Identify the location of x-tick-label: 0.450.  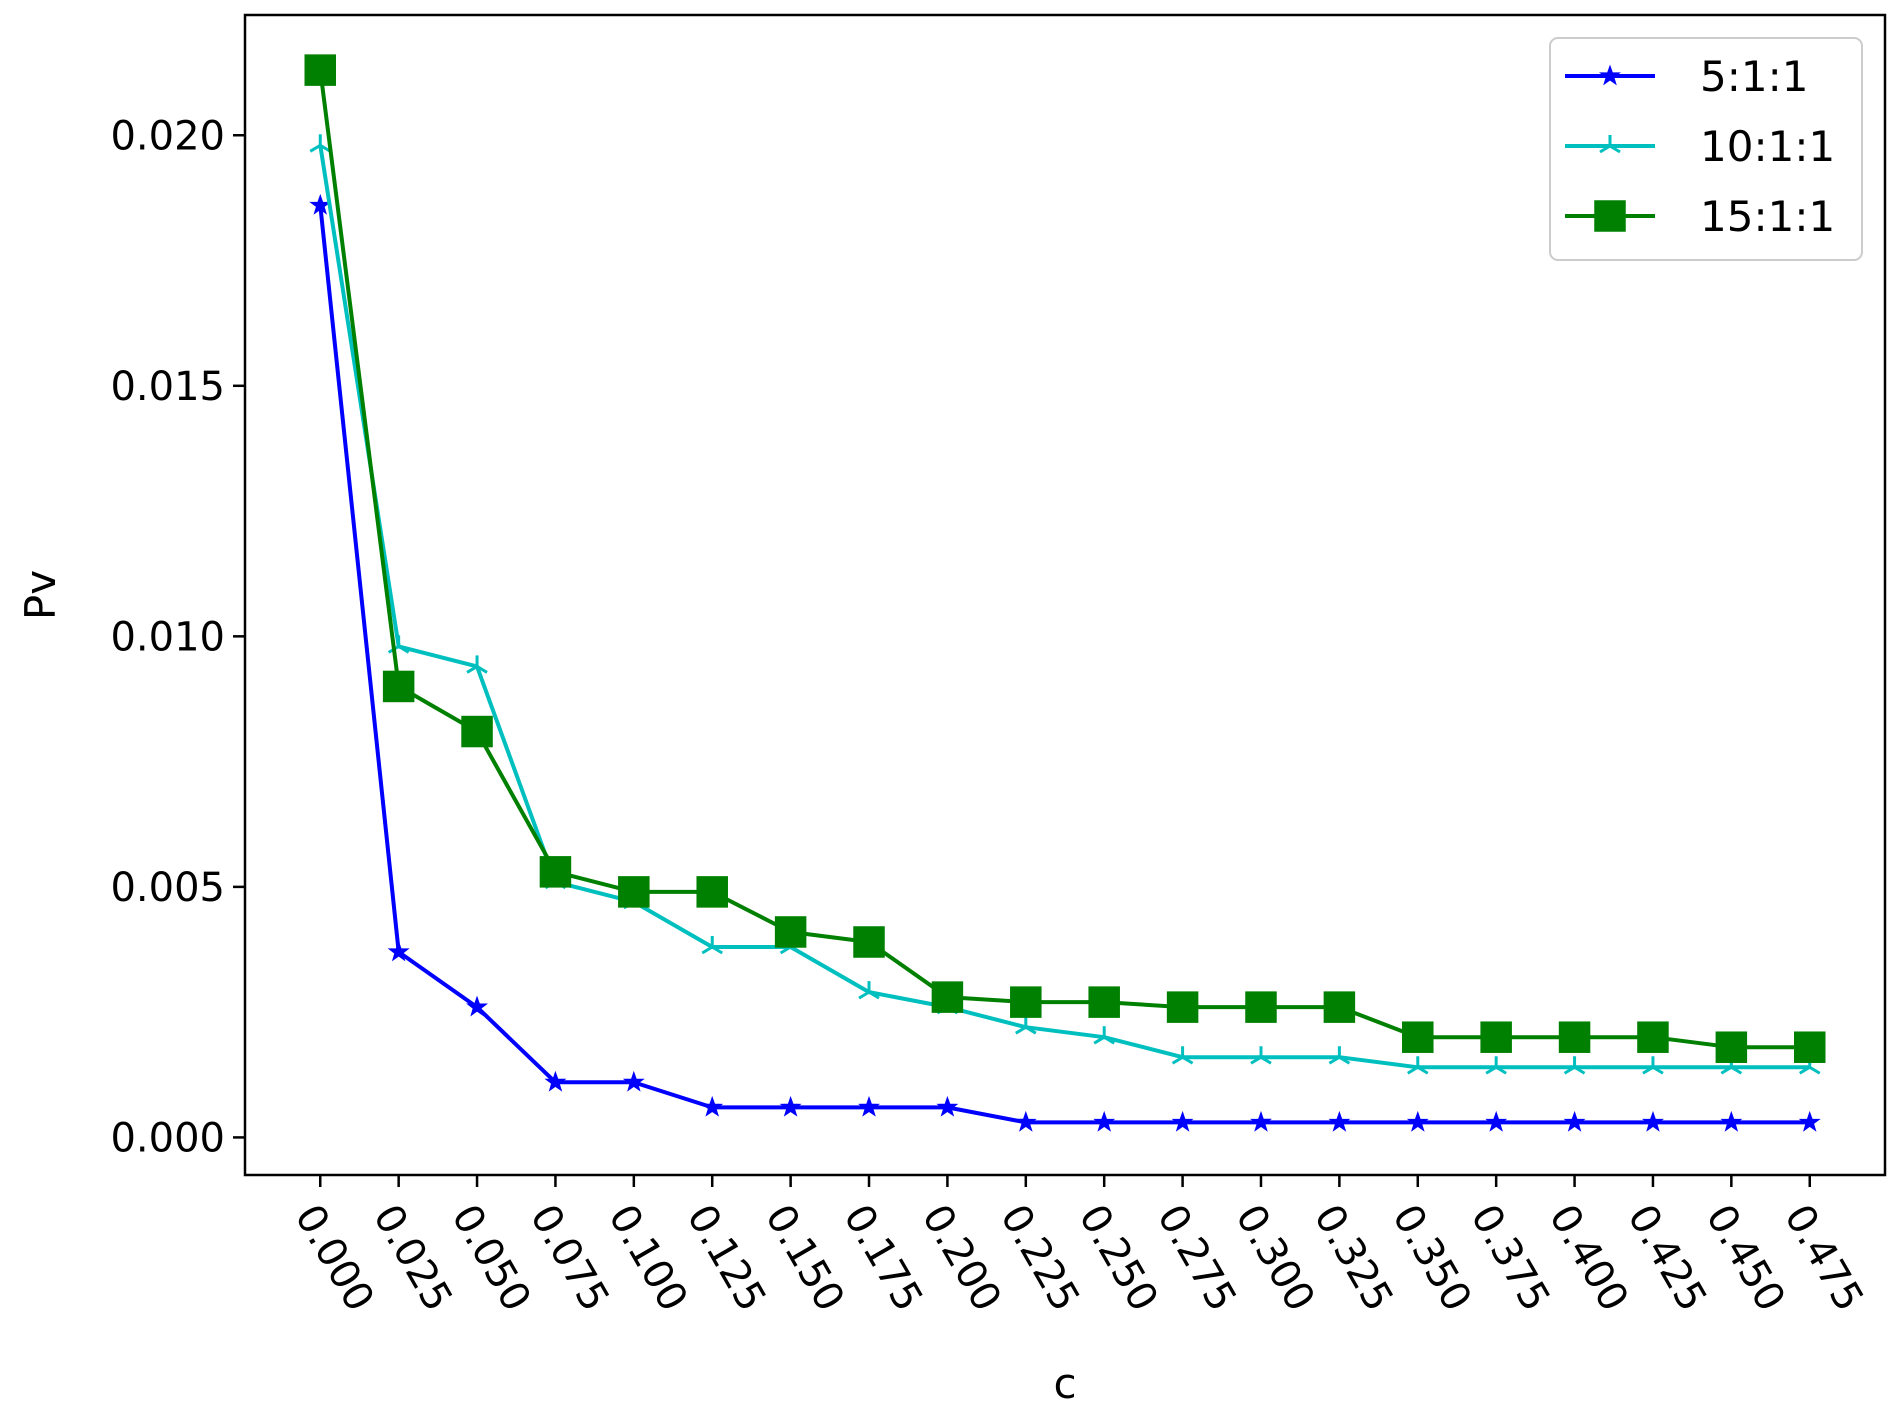
(1745, 1258).